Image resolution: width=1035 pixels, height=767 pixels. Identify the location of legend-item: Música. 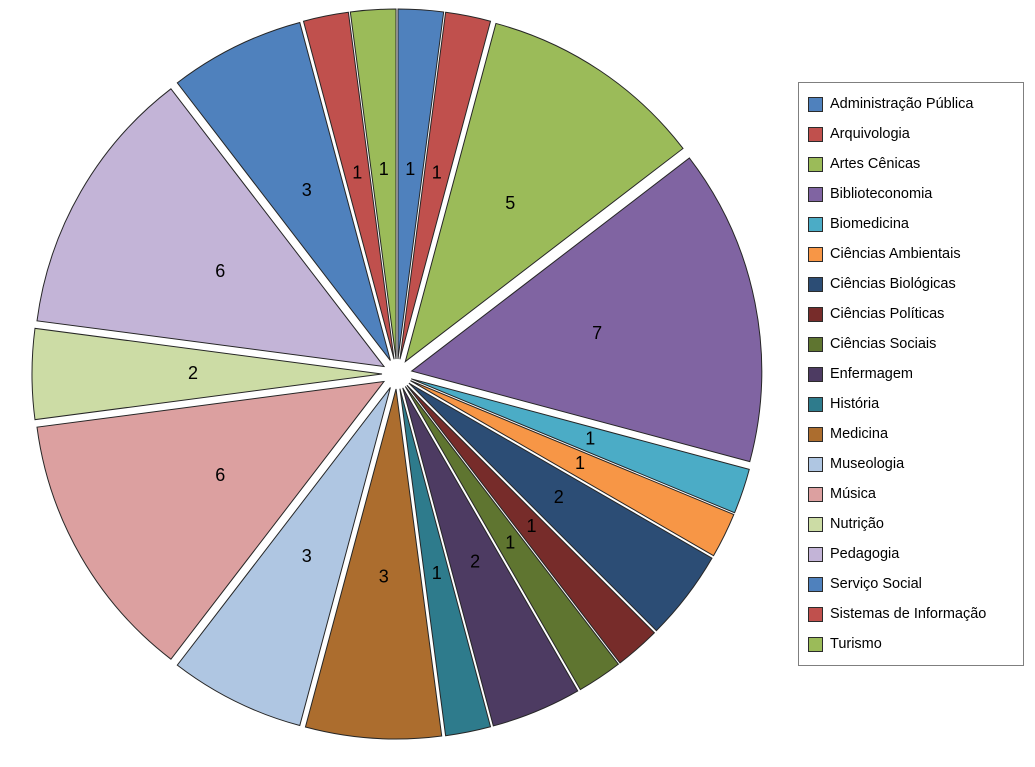
(913, 494).